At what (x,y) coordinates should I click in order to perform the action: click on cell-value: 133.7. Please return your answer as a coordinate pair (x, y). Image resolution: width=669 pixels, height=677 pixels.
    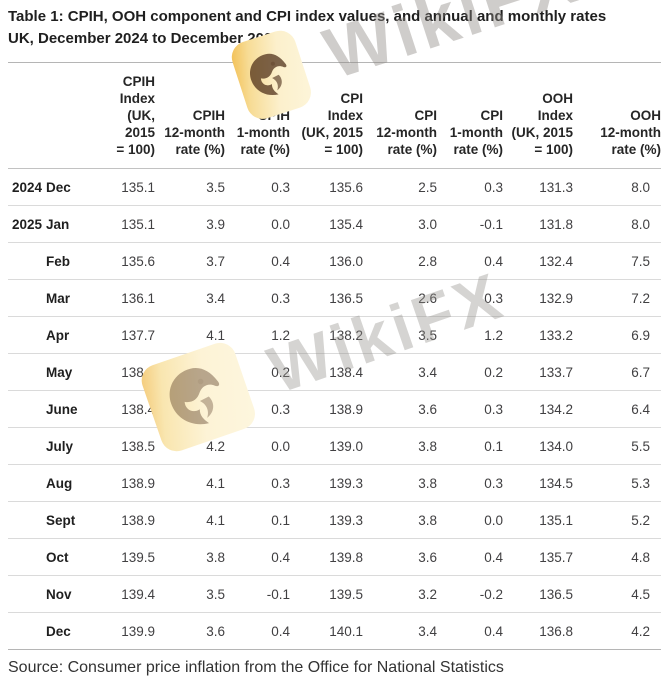
    Looking at the image, I should click on (538, 372).